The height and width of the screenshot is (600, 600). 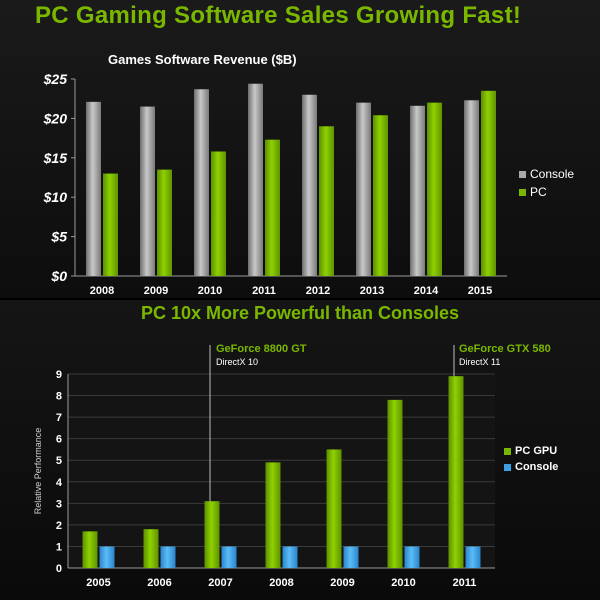 What do you see at coordinates (55, 118) in the screenshot?
I see `y-tick-label: $20` at bounding box center [55, 118].